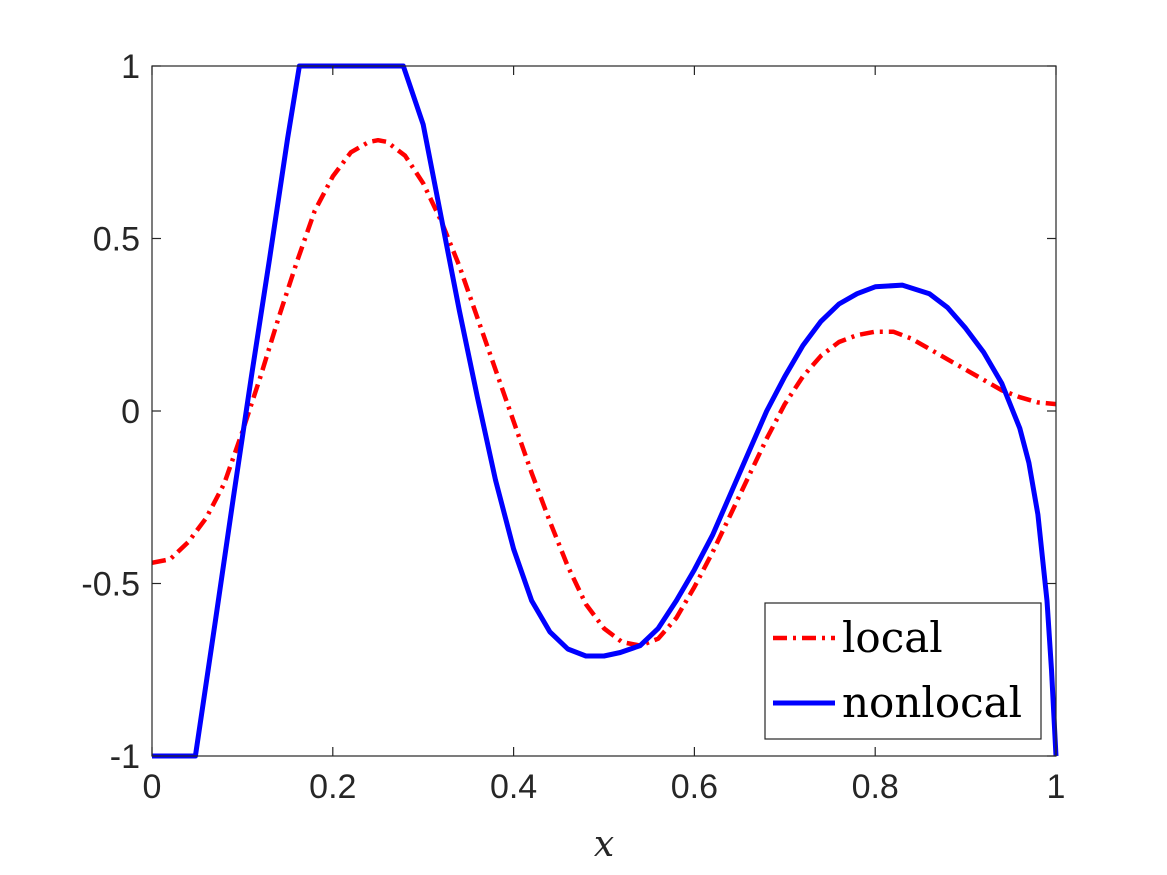 This screenshot has width=1167, height=875. Describe the element at coordinates (1056, 787) in the screenshot. I see `x-tick-label: 1` at that location.